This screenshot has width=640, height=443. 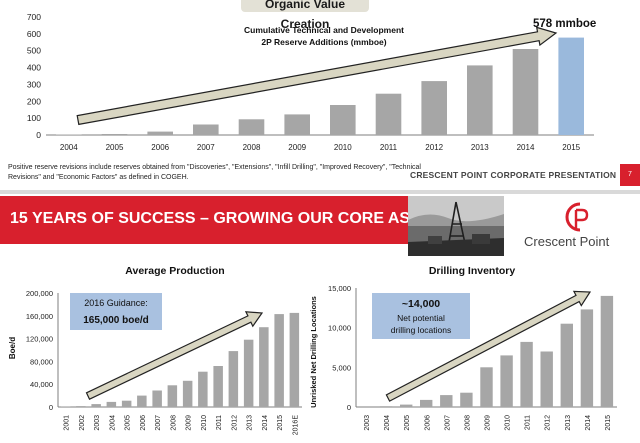 What do you see at coordinates (96, 405) in the screenshot?
I see `bar-2003` at bounding box center [96, 405].